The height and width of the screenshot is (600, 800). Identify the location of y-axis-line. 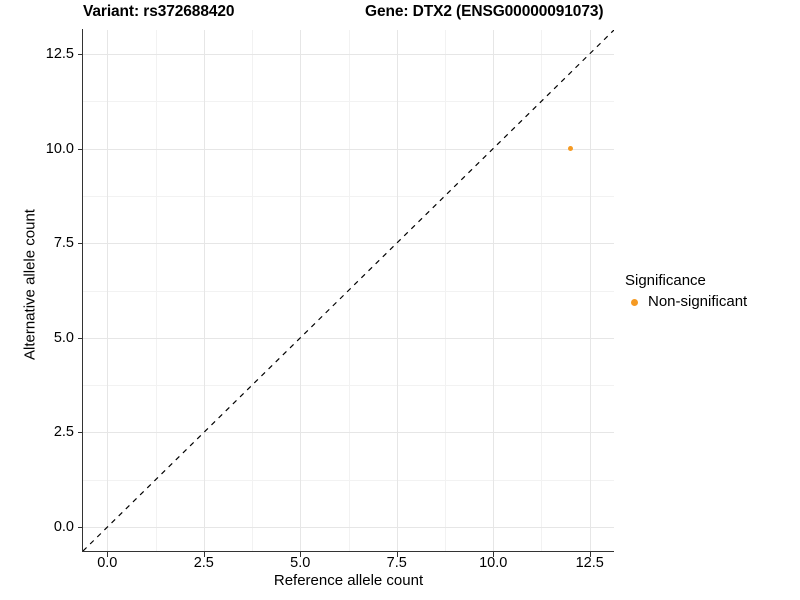
(83, 290).